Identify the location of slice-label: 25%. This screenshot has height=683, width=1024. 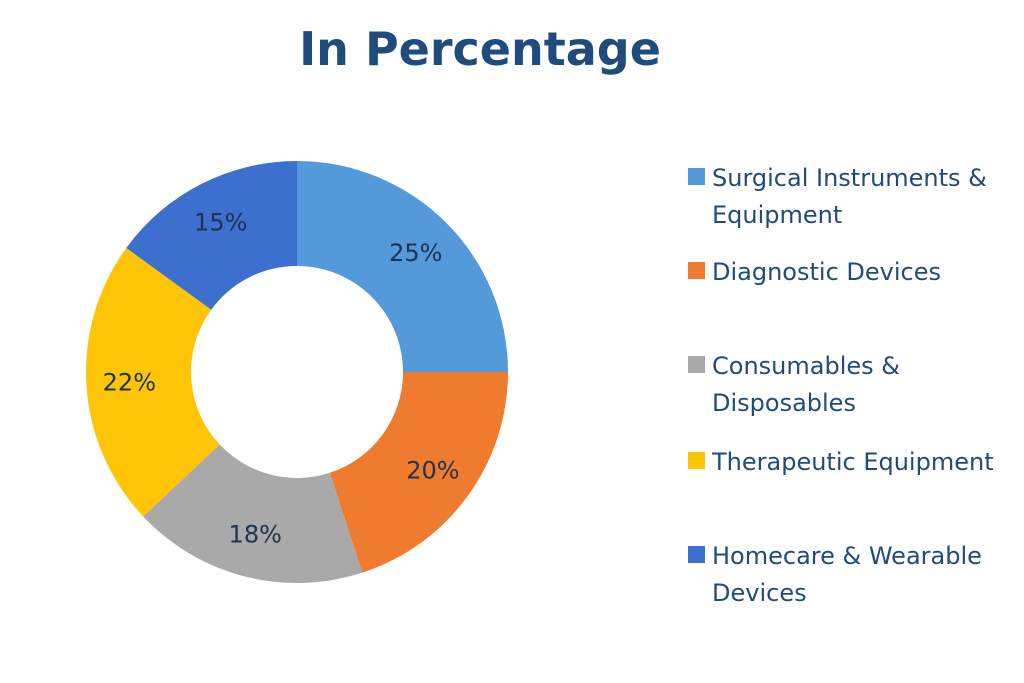
(415, 253).